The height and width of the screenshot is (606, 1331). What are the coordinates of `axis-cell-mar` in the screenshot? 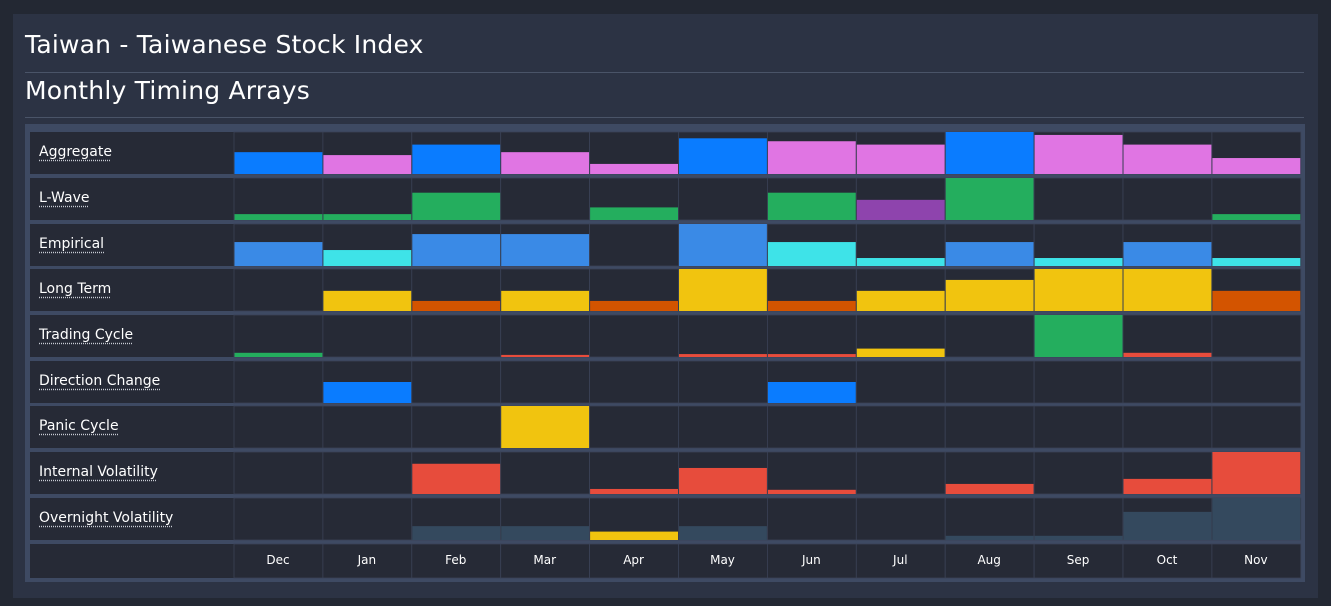 It's located at (545, 561).